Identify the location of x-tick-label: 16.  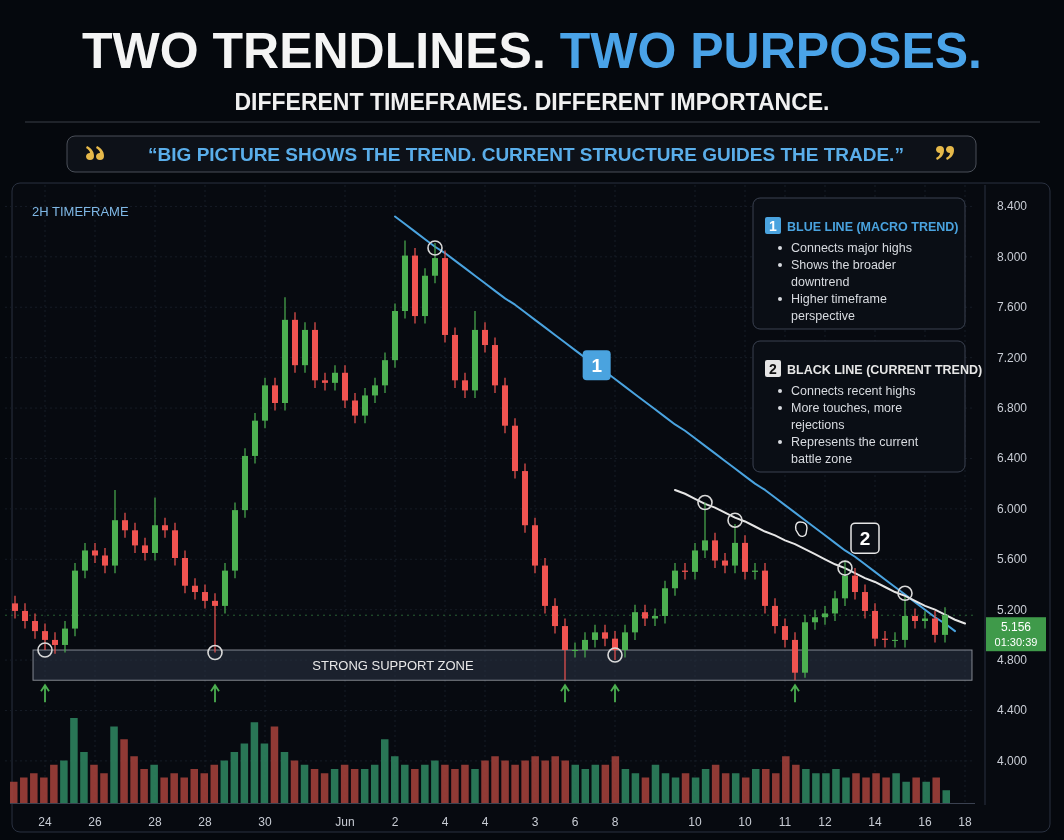
(925, 822).